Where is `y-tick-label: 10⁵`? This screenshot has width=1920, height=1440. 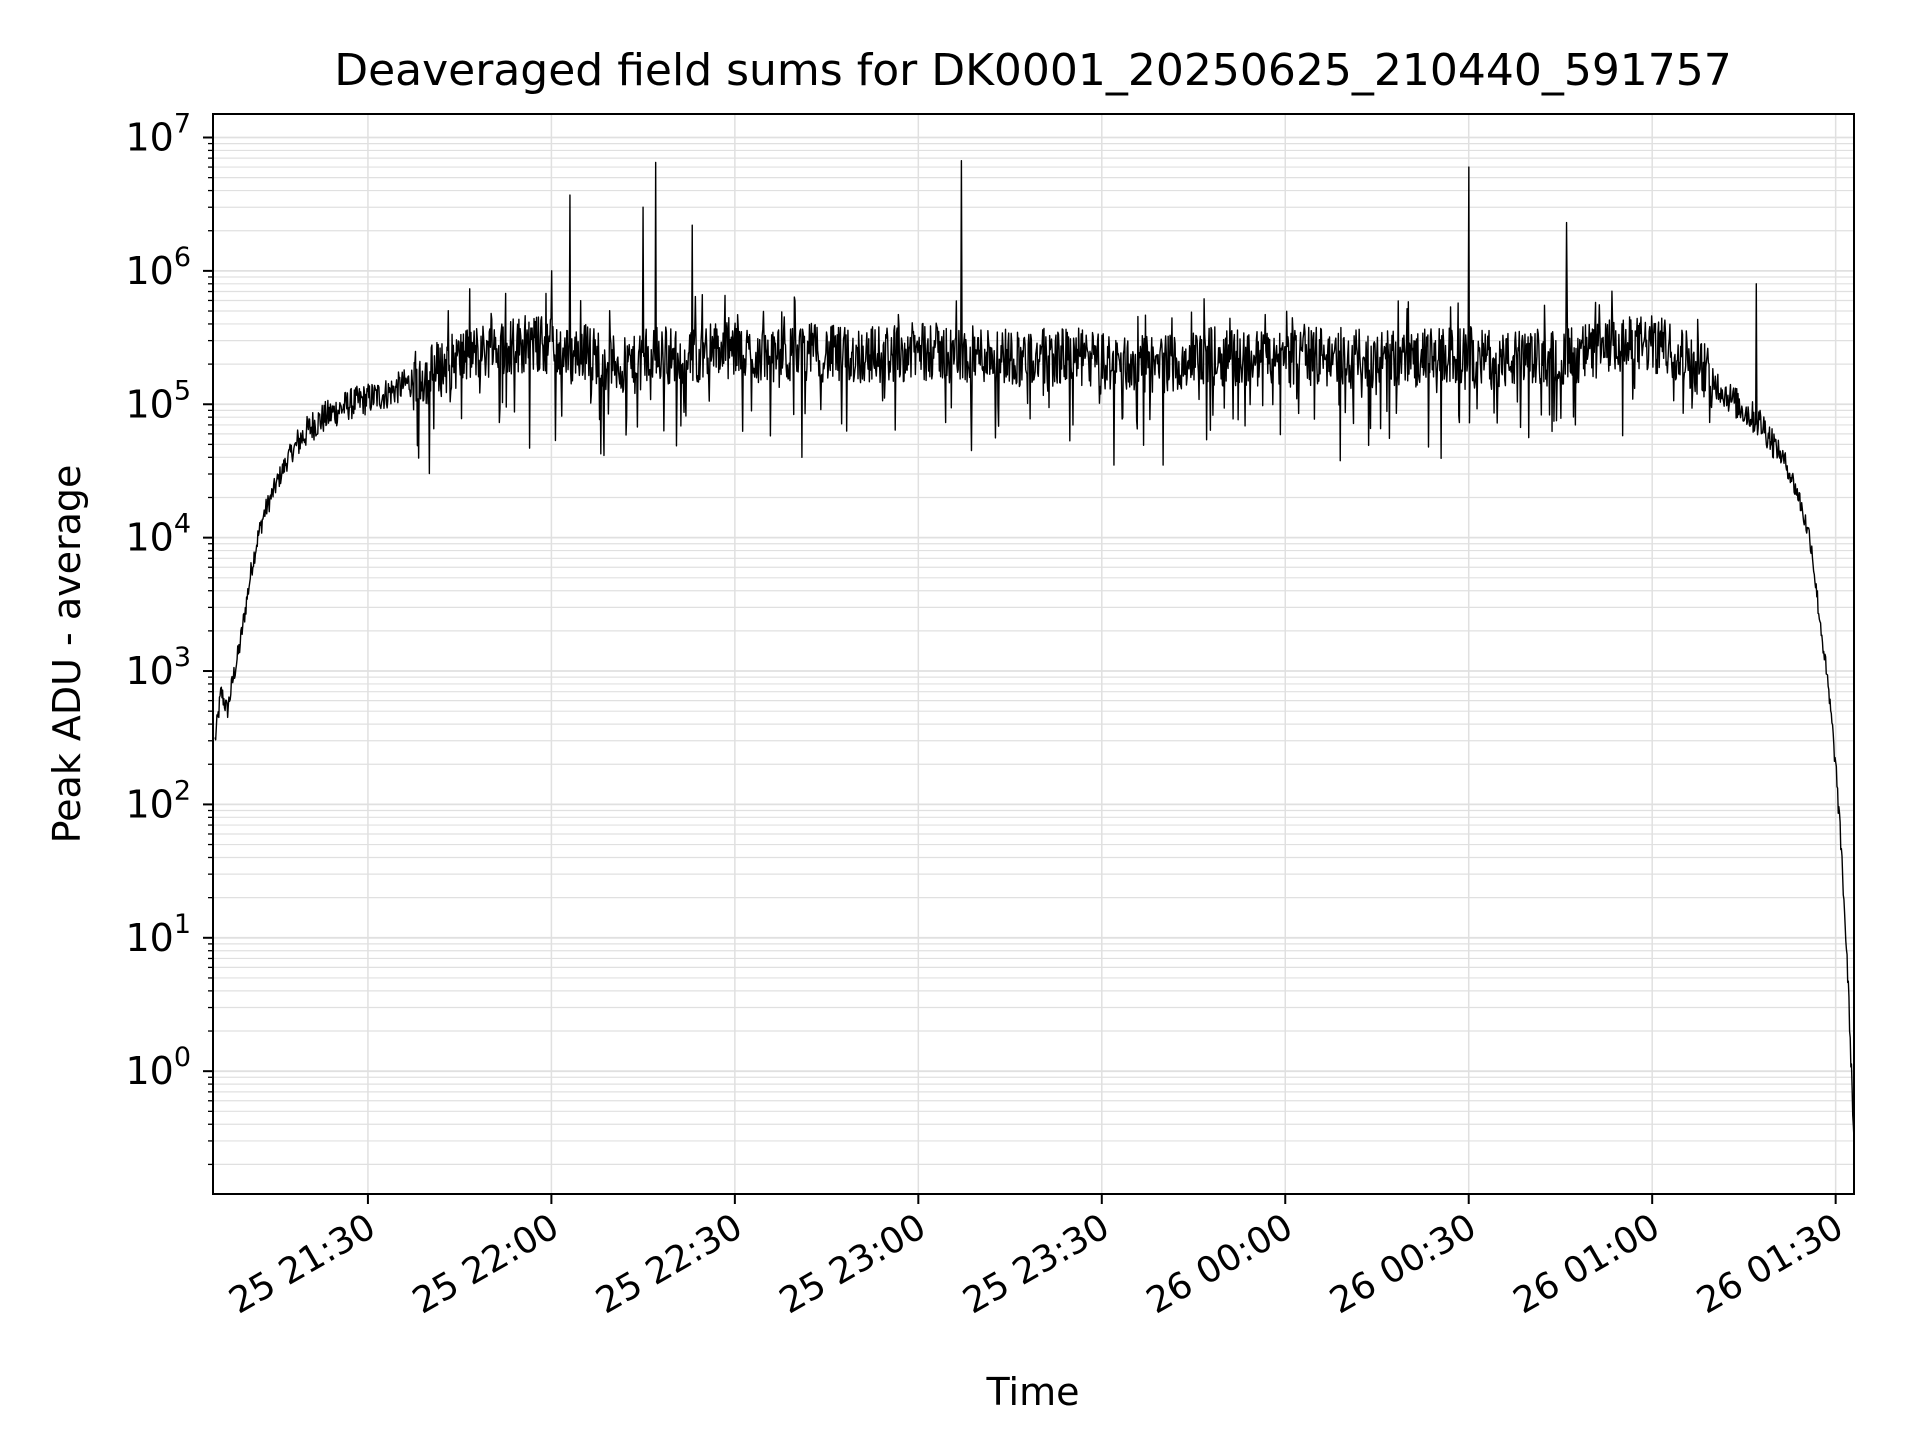 y-tick-label: 10⁵ is located at coordinates (158, 400).